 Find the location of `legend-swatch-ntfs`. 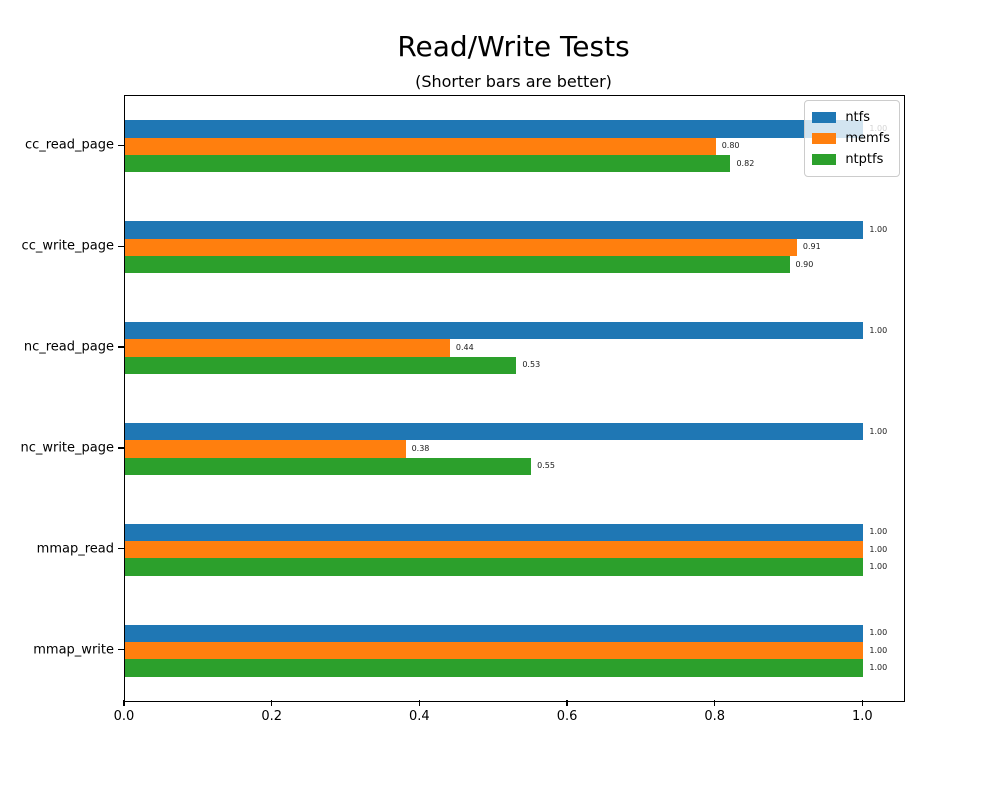

legend-swatch-ntfs is located at coordinates (824, 117).